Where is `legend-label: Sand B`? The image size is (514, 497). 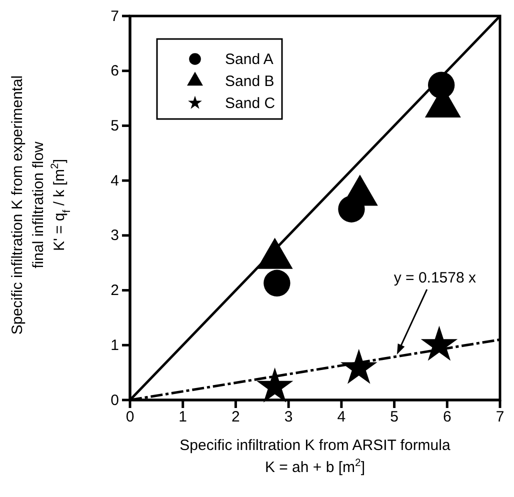 legend-label: Sand B is located at coordinates (249, 81).